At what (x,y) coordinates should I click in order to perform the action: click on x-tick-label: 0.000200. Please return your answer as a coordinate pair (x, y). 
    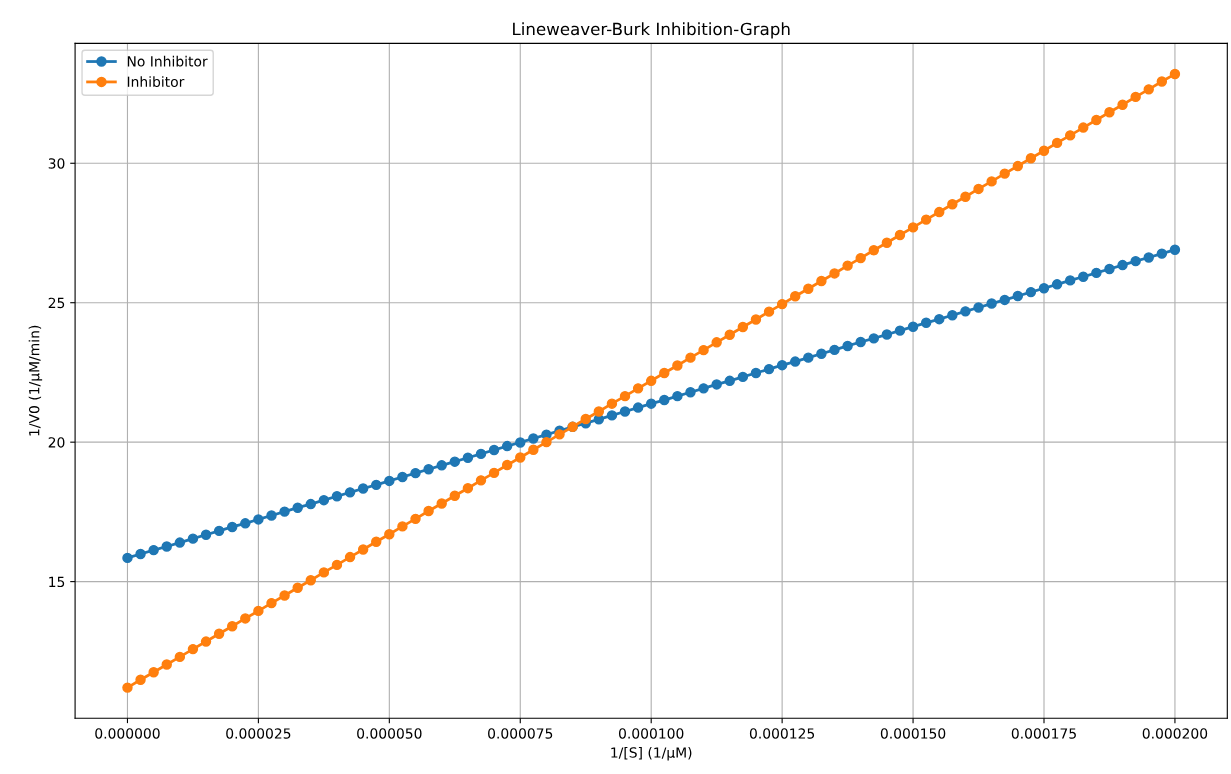
    Looking at the image, I should click on (1175, 733).